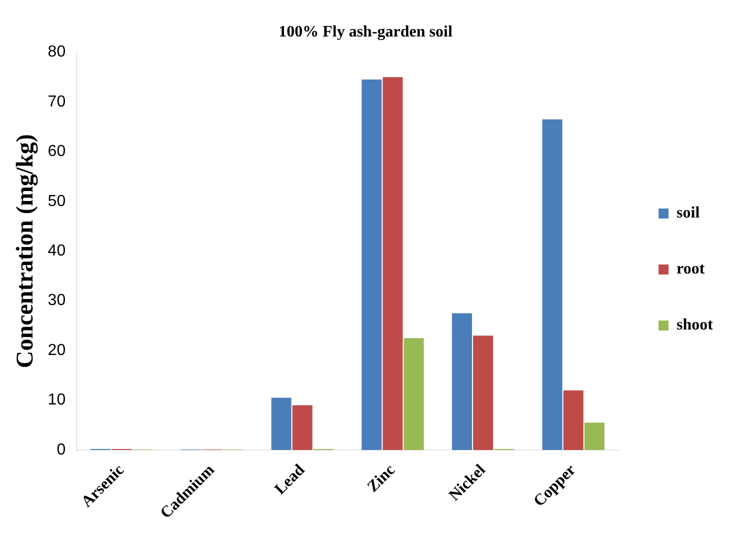  I want to click on y-tick-label: 40, so click(57, 251).